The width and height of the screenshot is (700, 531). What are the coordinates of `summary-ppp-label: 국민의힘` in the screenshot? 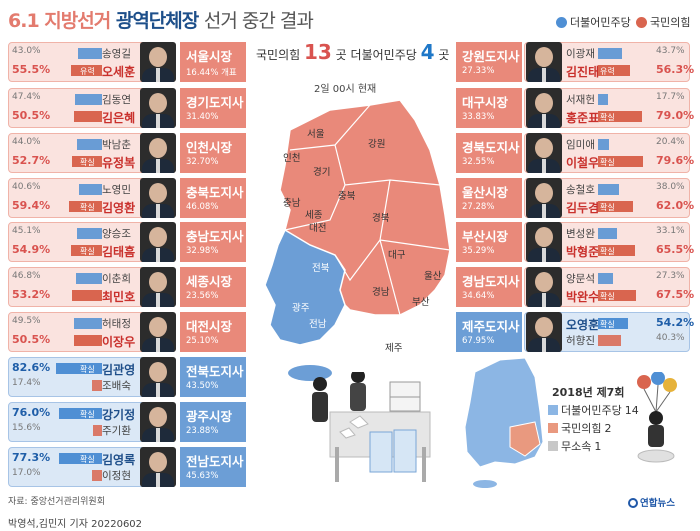 It's located at (278, 55).